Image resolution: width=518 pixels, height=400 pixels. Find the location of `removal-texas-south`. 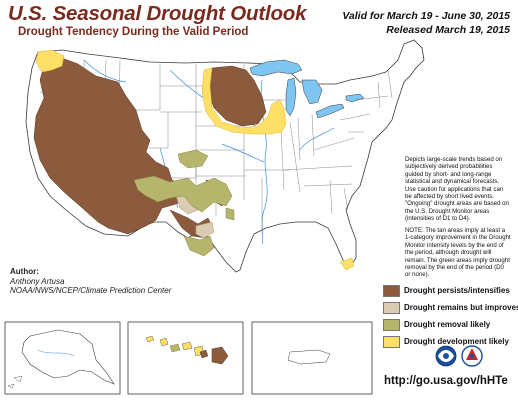

removal-texas-south is located at coordinates (199, 246).